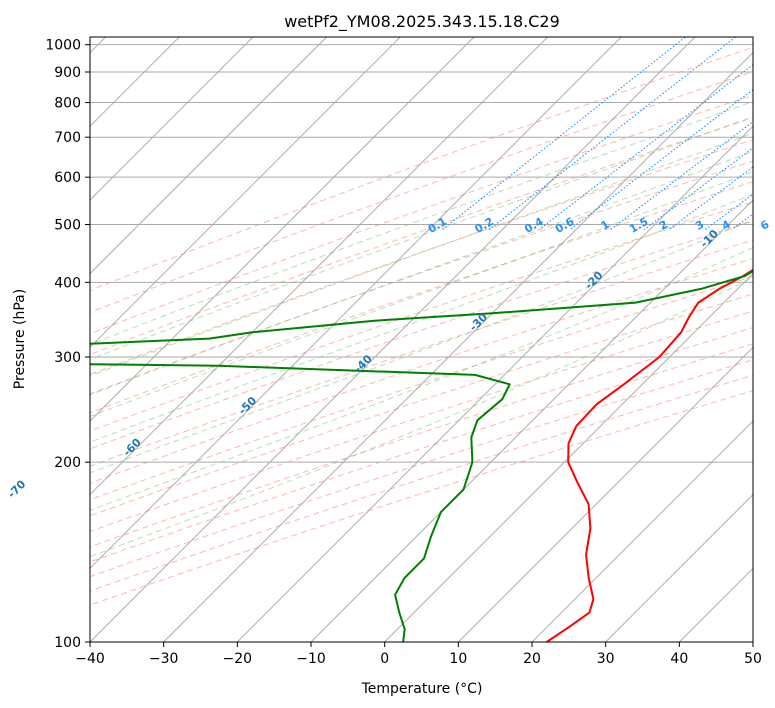 This screenshot has height=708, width=775. What do you see at coordinates (384, 659) in the screenshot?
I see `x-tick-label: 0` at bounding box center [384, 659].